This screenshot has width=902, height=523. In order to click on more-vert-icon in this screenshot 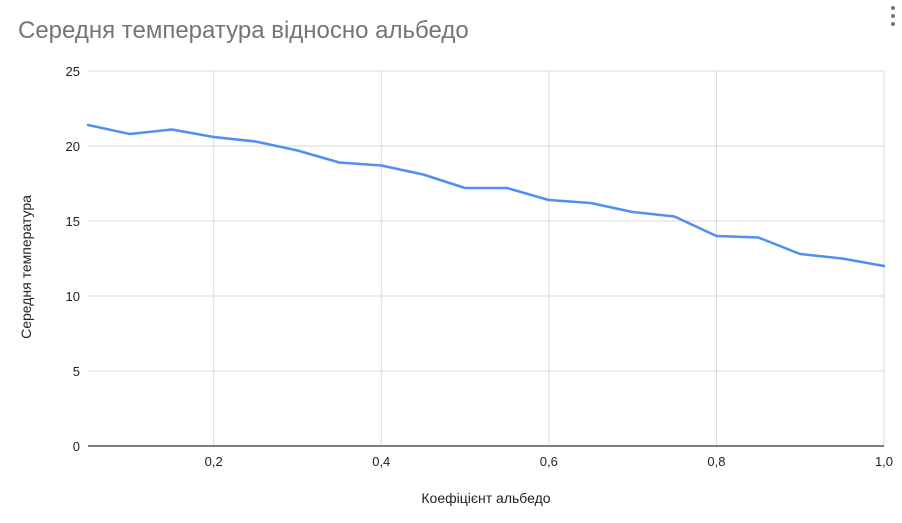, I will do `click(893, 16)`.